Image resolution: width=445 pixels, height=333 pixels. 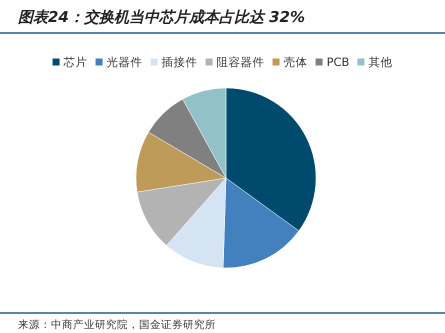 What do you see at coordinates (338, 62) in the screenshot?
I see `legend-label: PCB` at bounding box center [338, 62].